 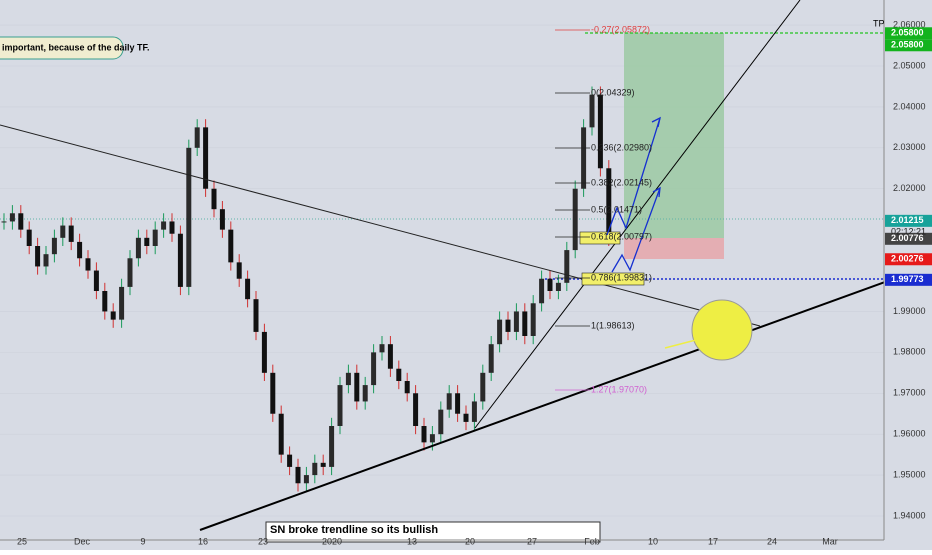 I want to click on price-tick-label: 1.98000, so click(x=909, y=352).